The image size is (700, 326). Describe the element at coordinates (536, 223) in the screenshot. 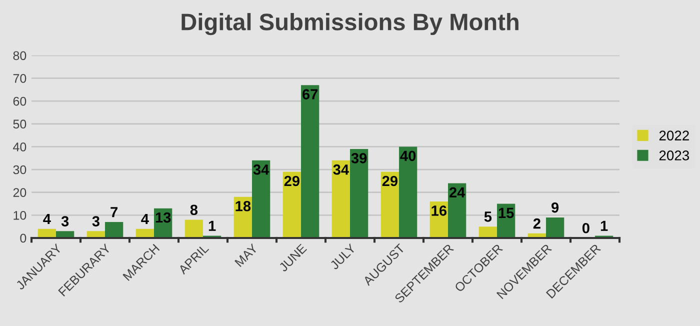

I see `data-label: 2` at that location.